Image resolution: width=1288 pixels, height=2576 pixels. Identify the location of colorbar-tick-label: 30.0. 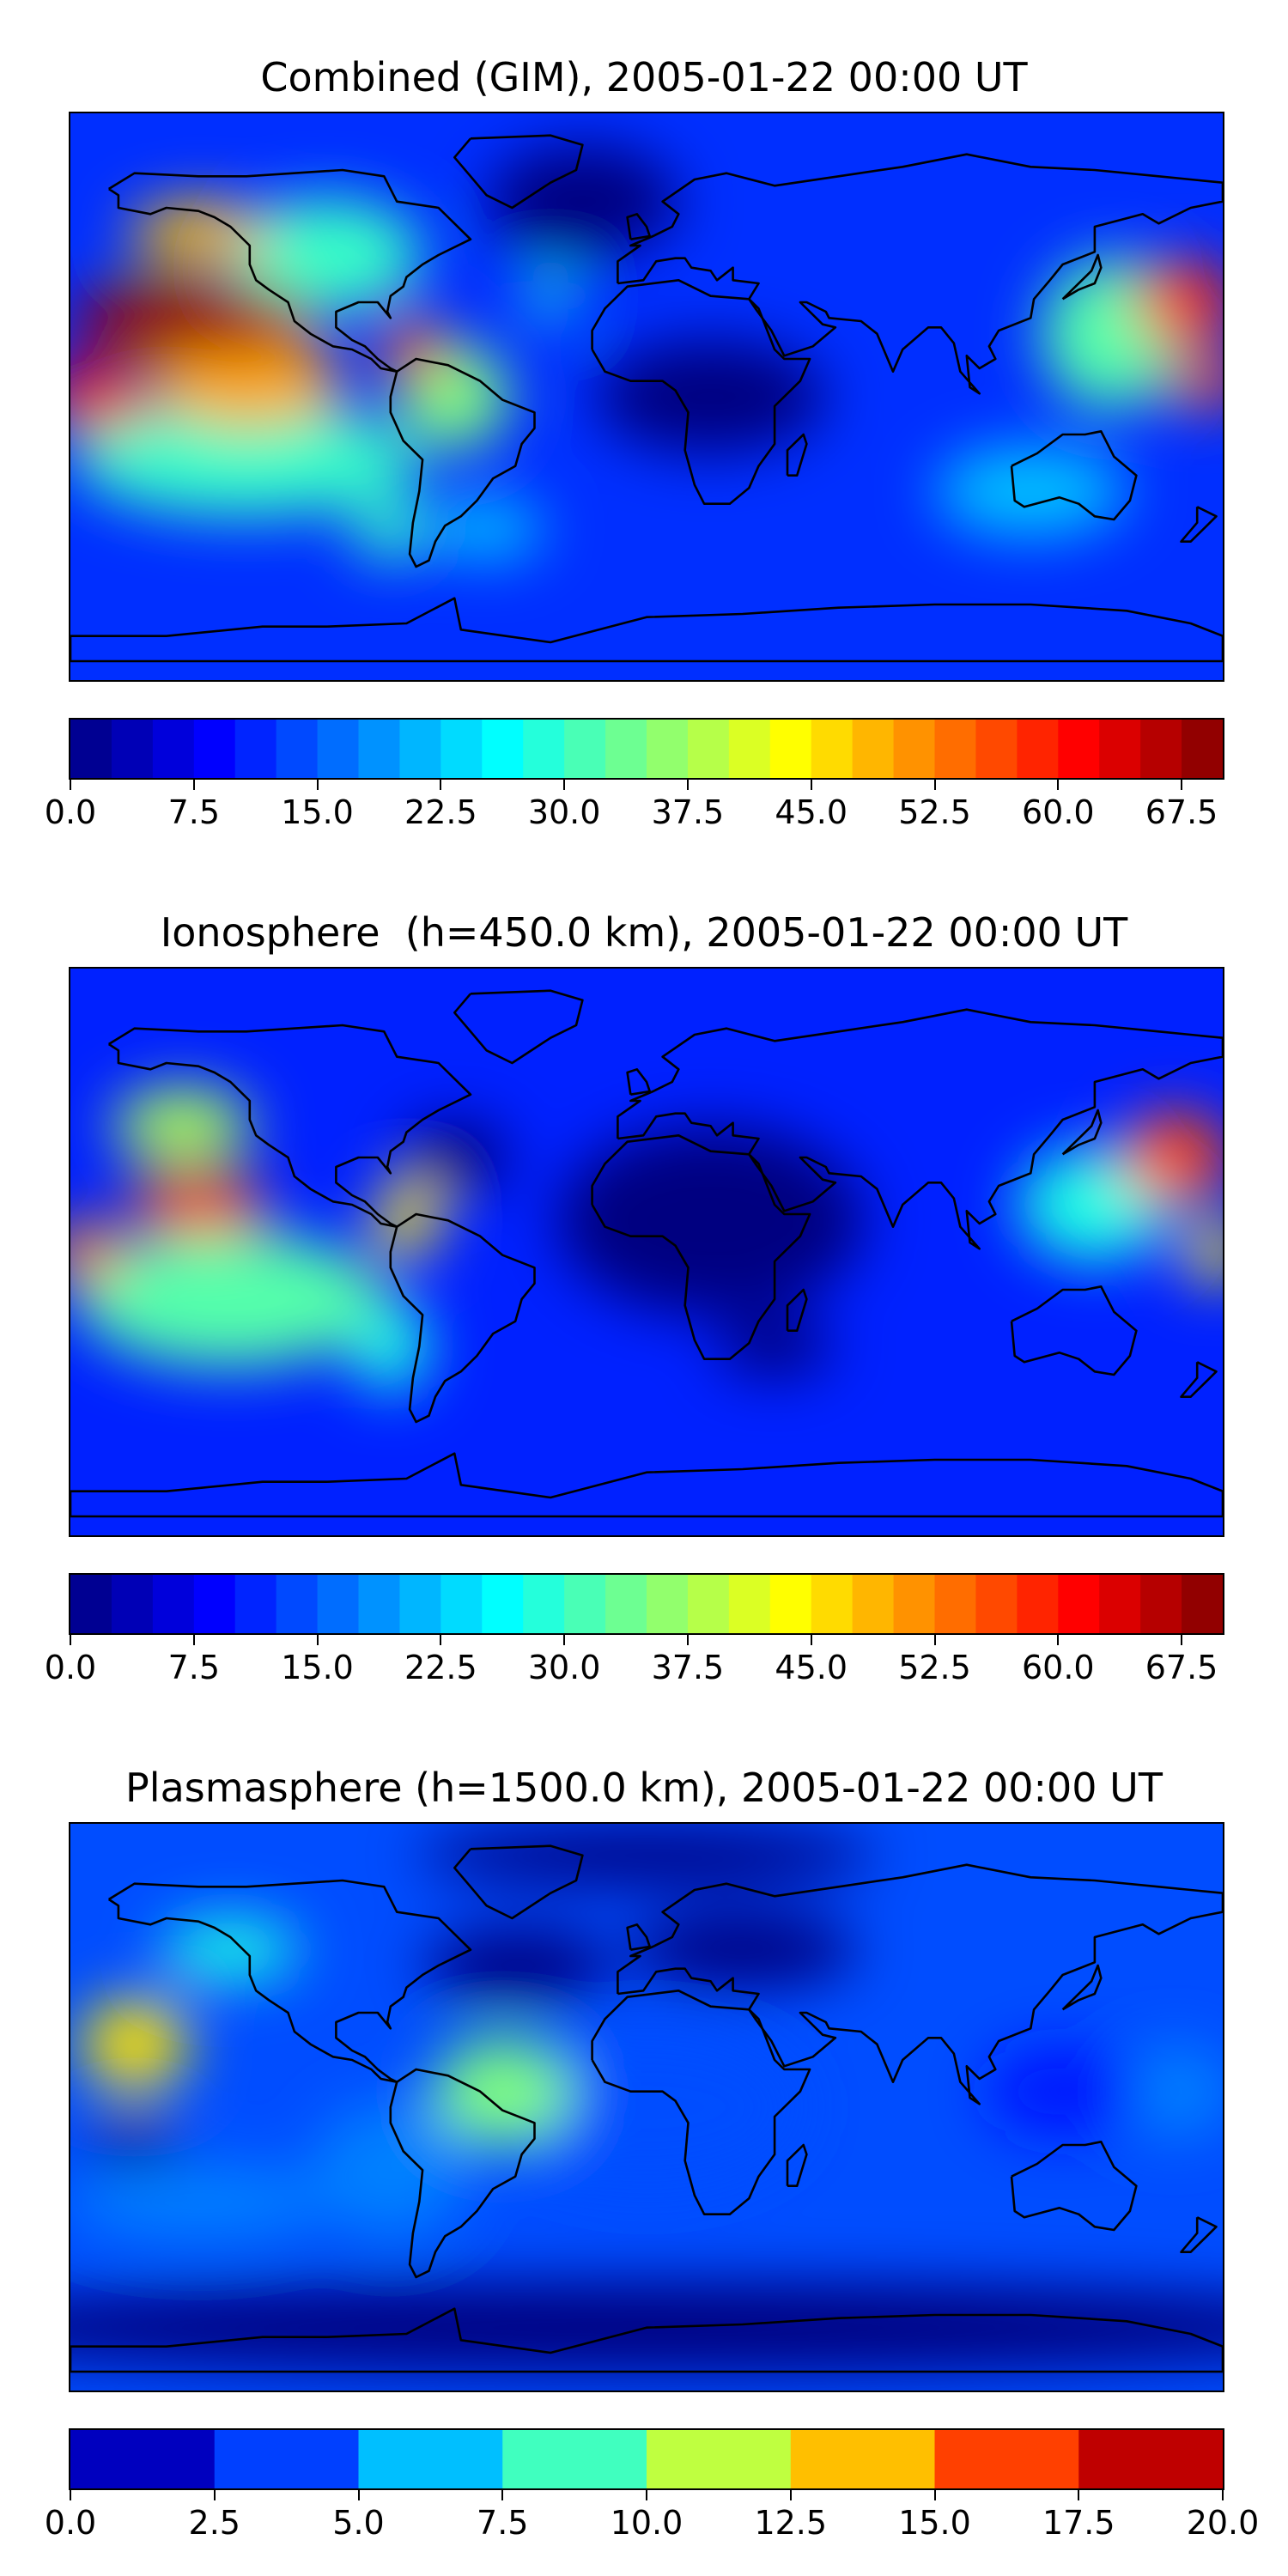
(564, 1667).